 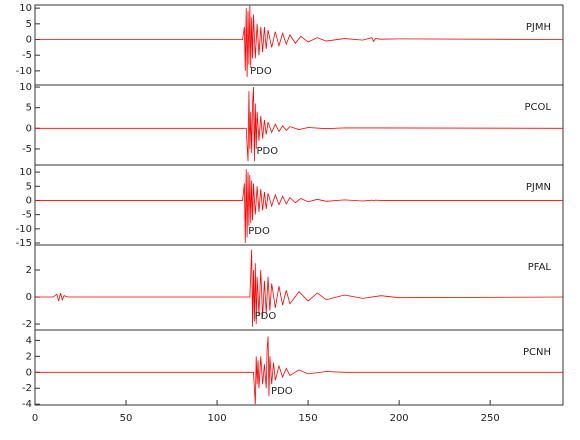 What do you see at coordinates (24, 243) in the screenshot?
I see `y-tick-label: -15` at bounding box center [24, 243].